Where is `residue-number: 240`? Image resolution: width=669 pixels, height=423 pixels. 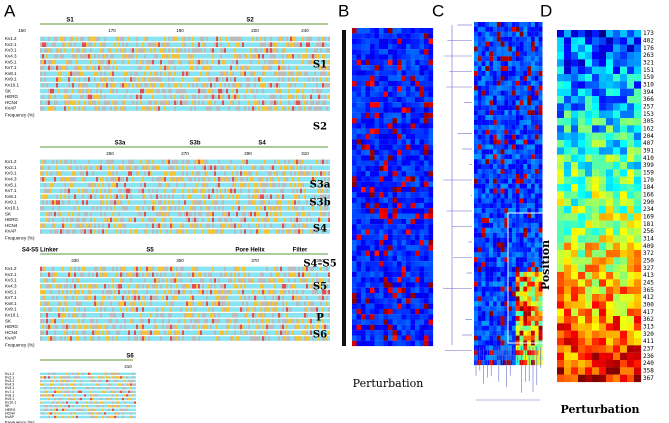 residue-number: 240 is located at coordinates (305, 30).